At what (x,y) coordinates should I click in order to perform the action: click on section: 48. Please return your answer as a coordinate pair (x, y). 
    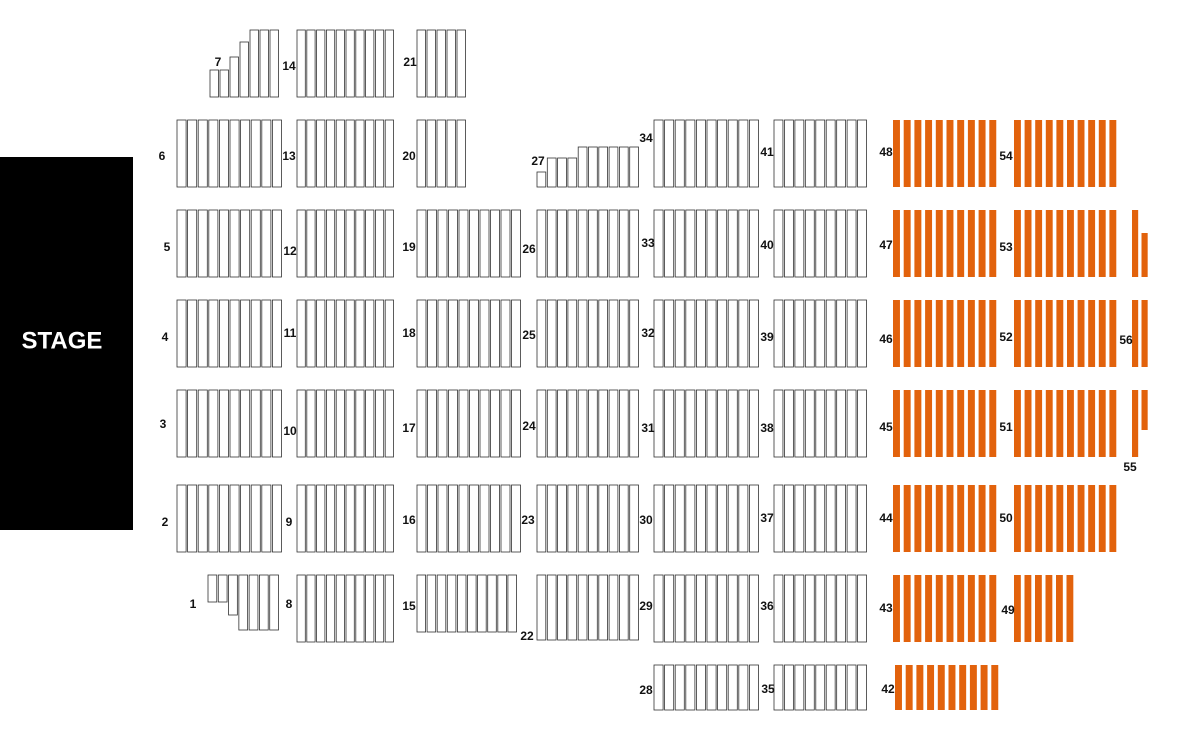
    Looking at the image, I should click on (938, 153).